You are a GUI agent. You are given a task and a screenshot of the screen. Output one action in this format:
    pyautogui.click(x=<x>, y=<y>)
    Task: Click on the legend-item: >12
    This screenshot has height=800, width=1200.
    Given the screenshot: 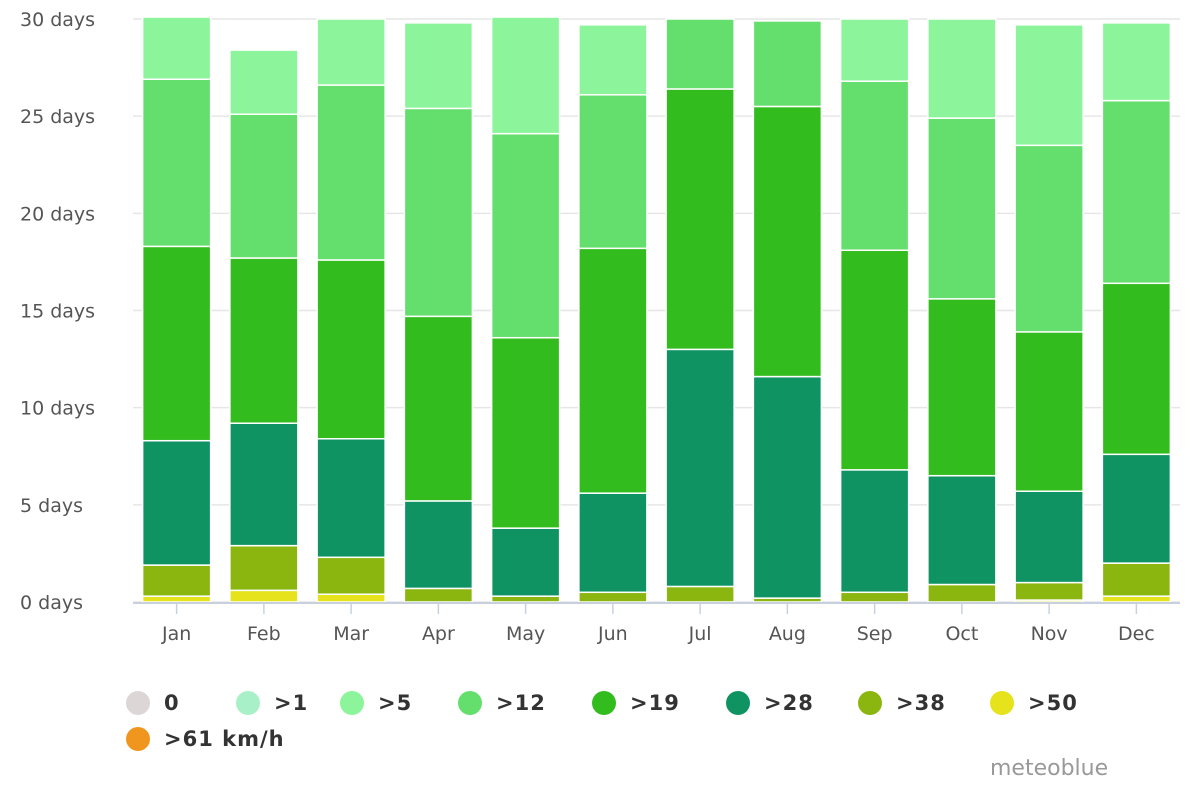 What is the action you would take?
    pyautogui.click(x=502, y=703)
    